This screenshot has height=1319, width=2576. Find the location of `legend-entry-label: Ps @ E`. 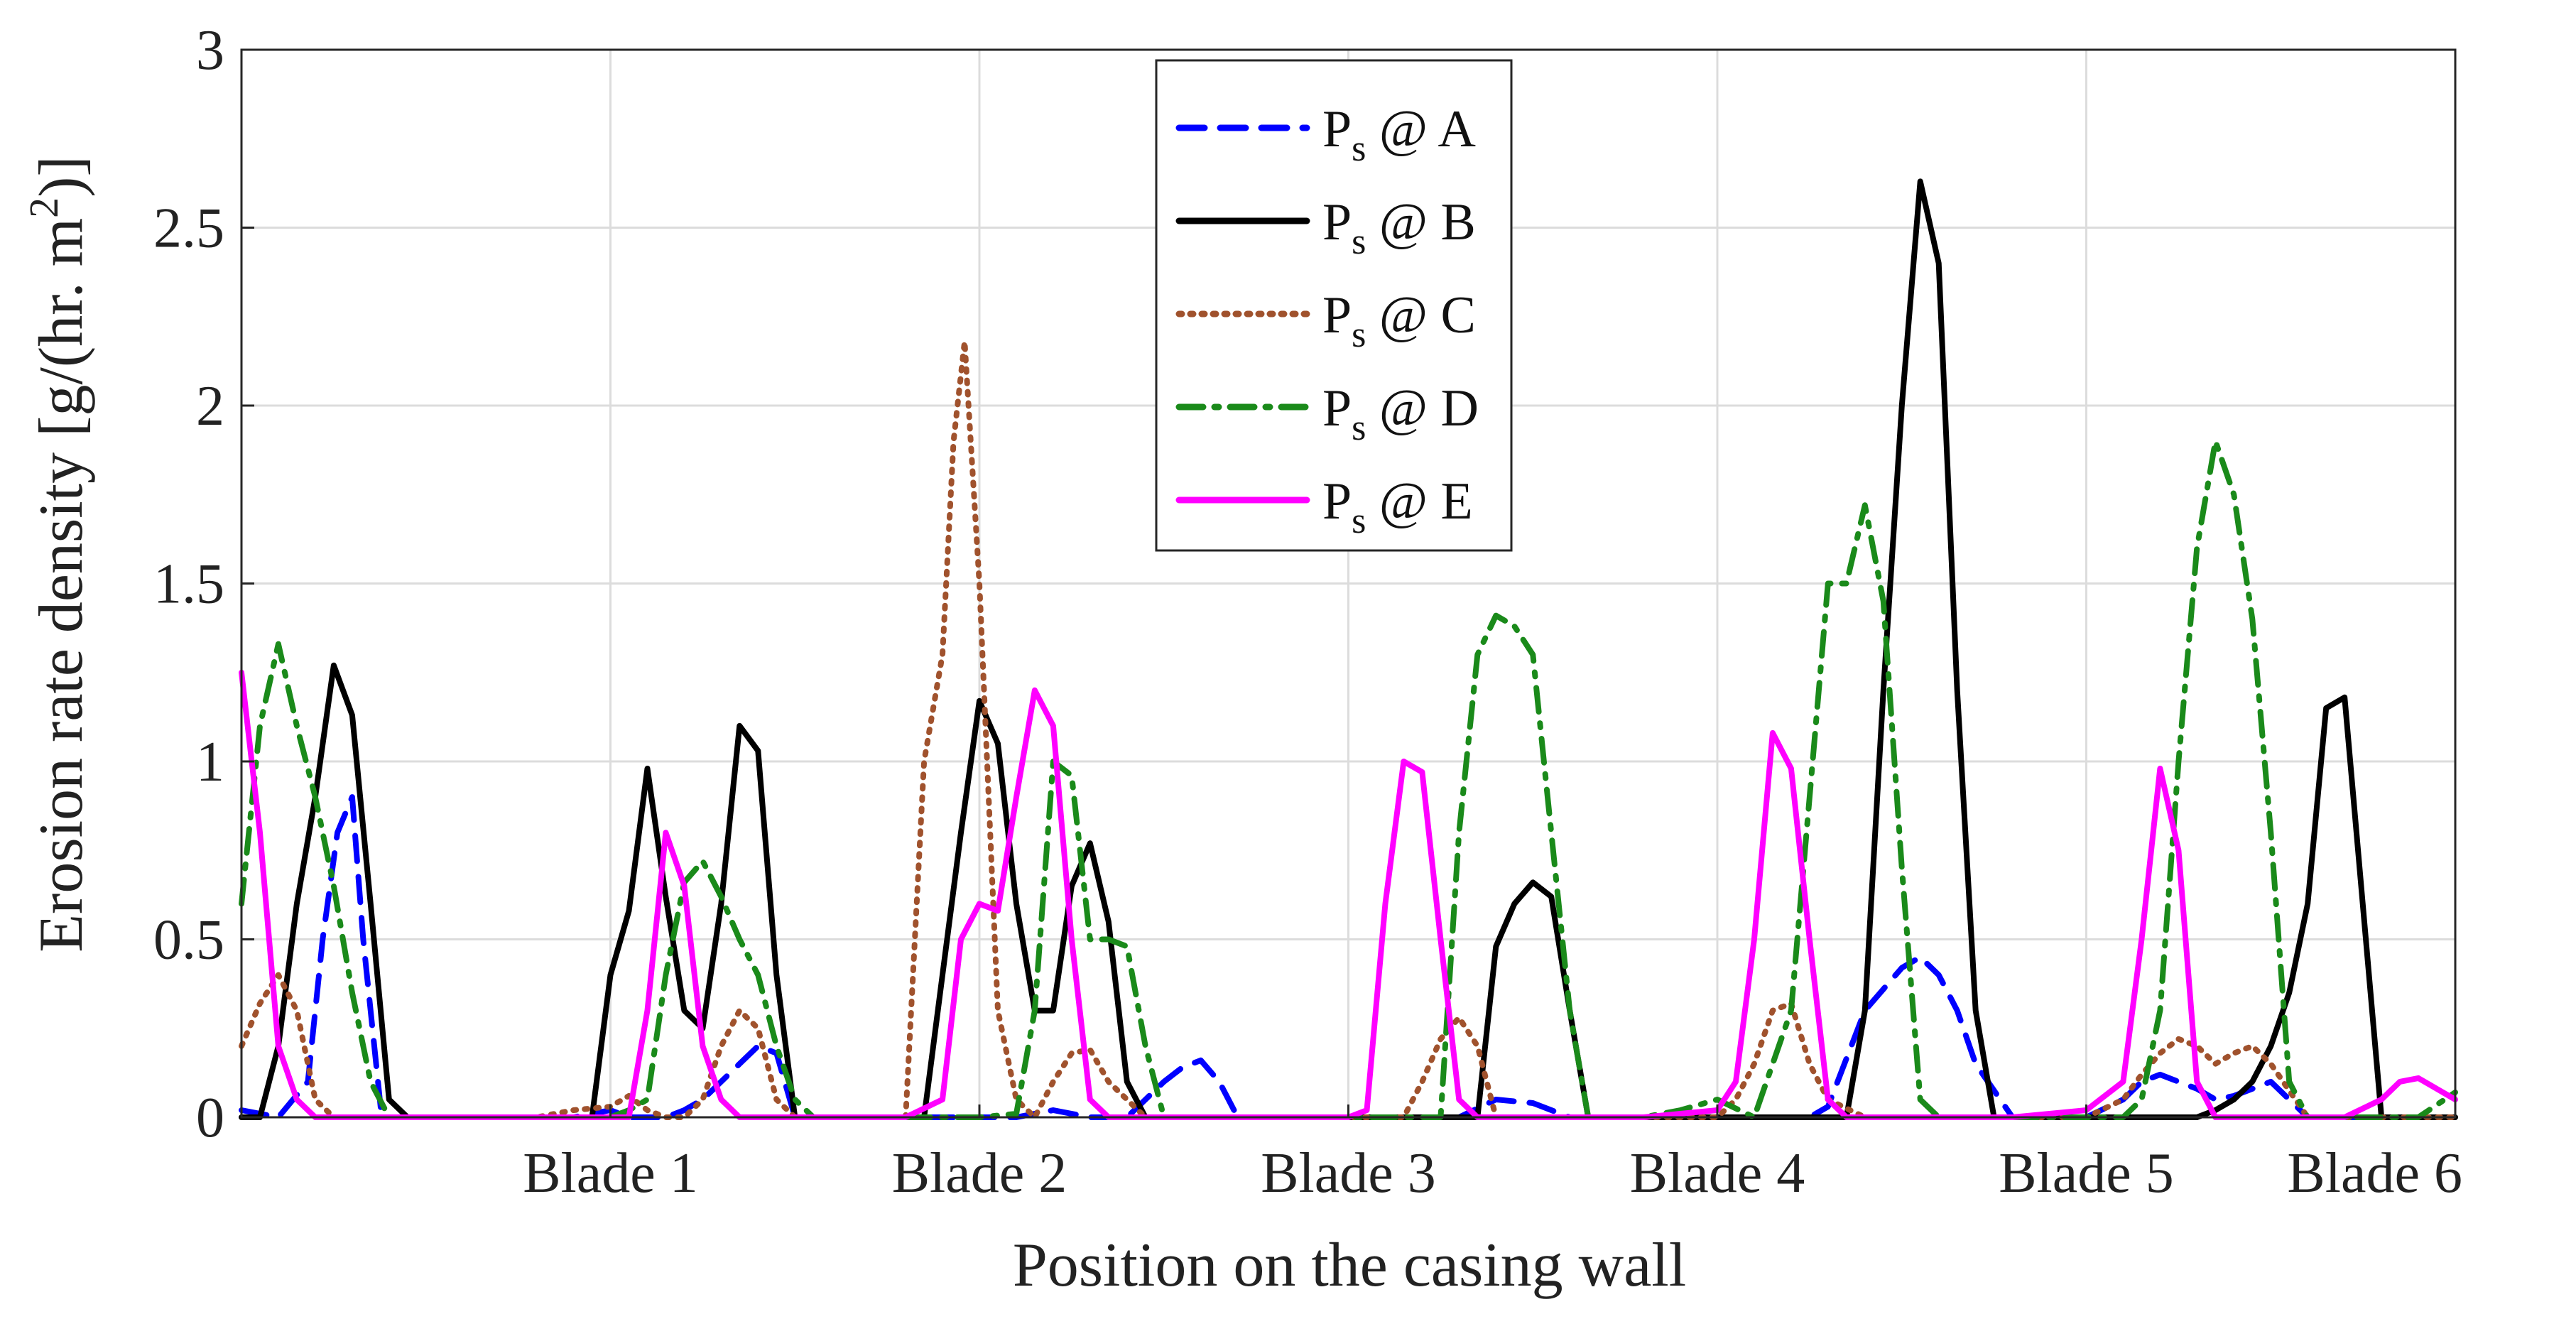

legend-entry-label: Ps @ E is located at coordinates (1397, 506).